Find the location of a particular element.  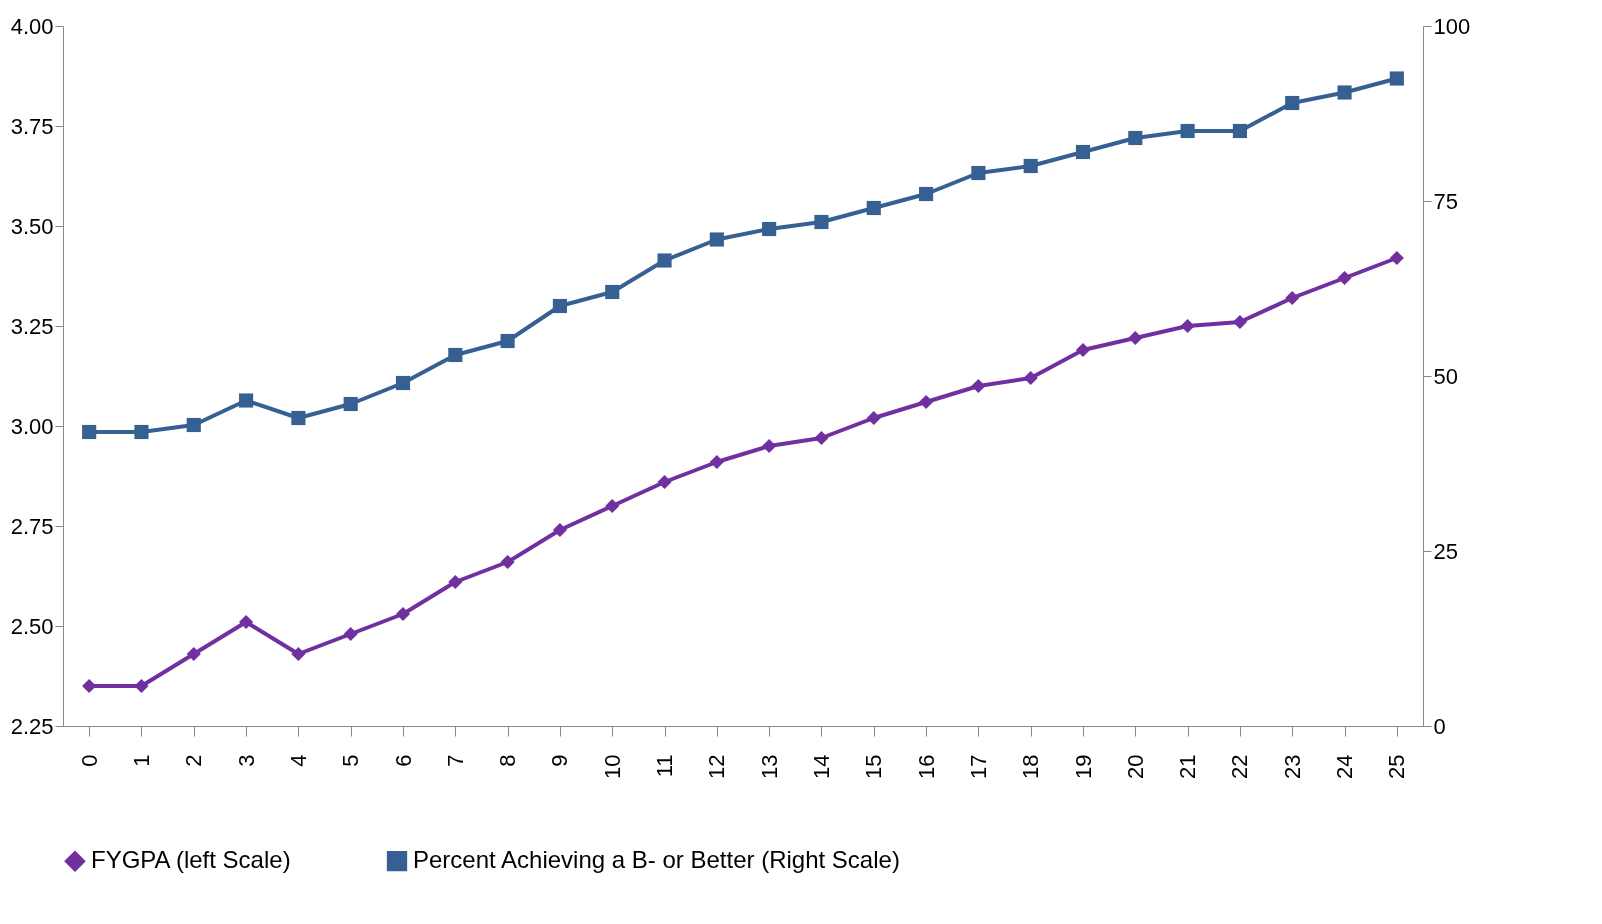

y-tick-label: 2.75 is located at coordinates (32, 526).